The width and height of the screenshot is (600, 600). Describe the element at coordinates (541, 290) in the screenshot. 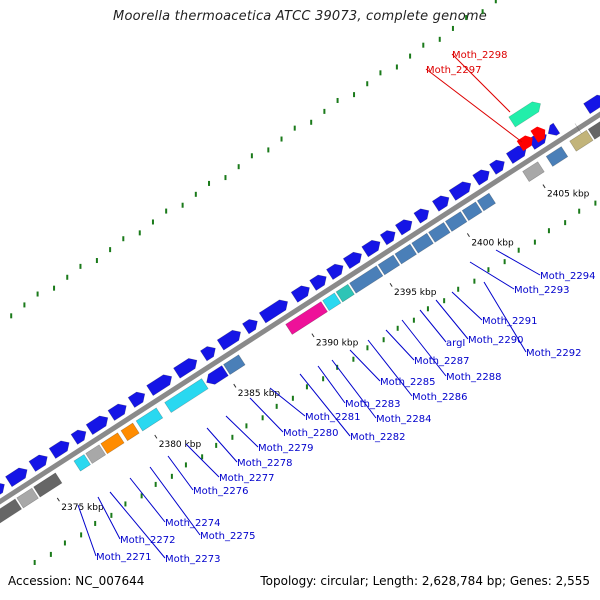

I see `gene-label: Moth_2293` at that location.